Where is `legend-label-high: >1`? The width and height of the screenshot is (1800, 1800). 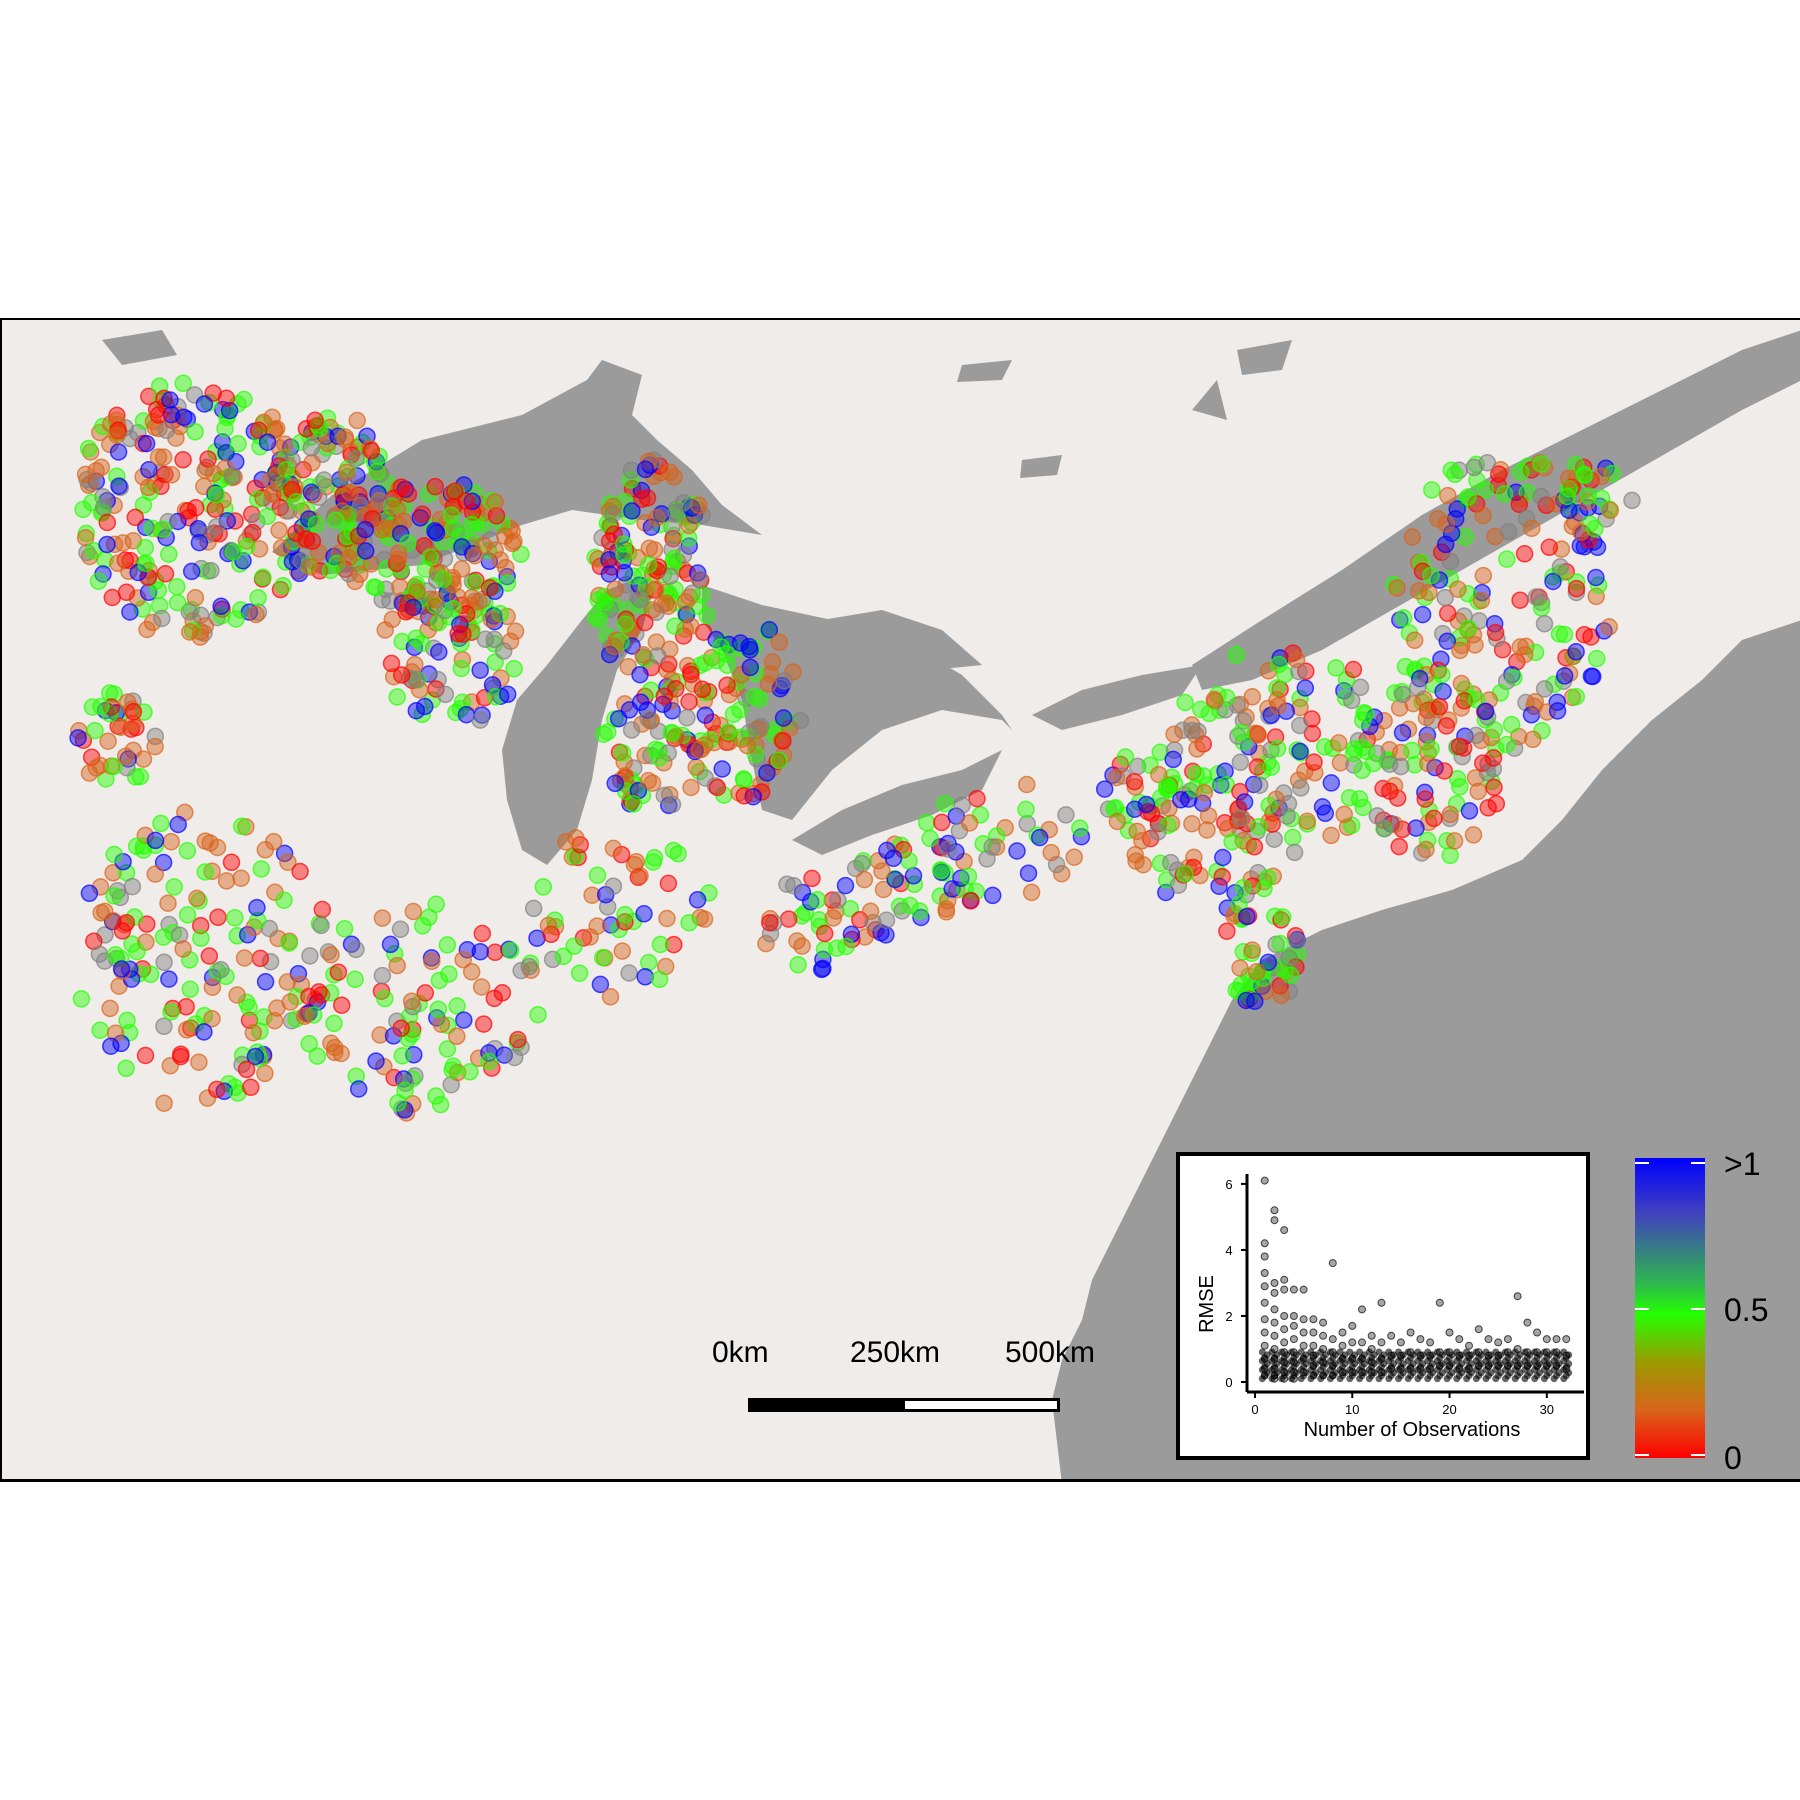 legend-label-high: >1 is located at coordinates (1742, 1164).